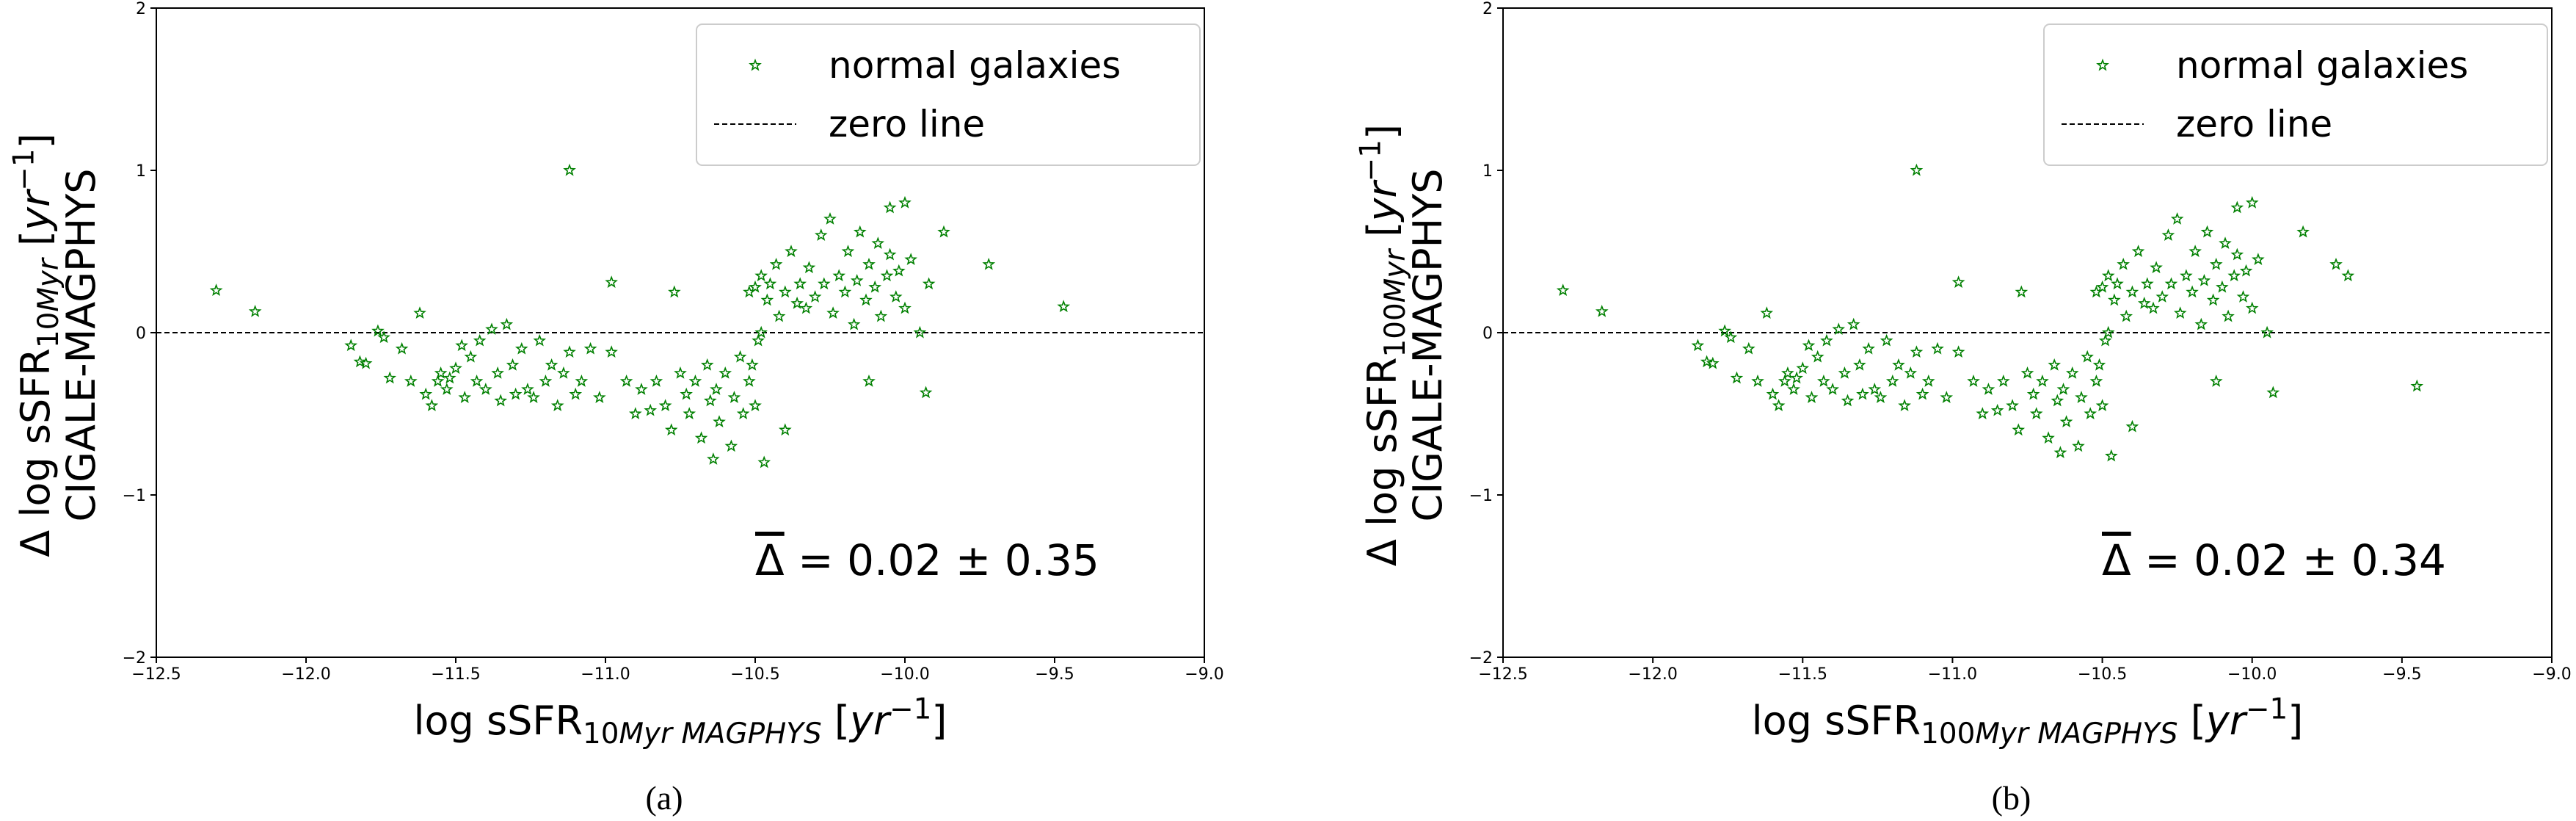 This screenshot has height=821, width=2576. What do you see at coordinates (770, 560) in the screenshot?
I see `overlined-symbol: Δ` at bounding box center [770, 560].